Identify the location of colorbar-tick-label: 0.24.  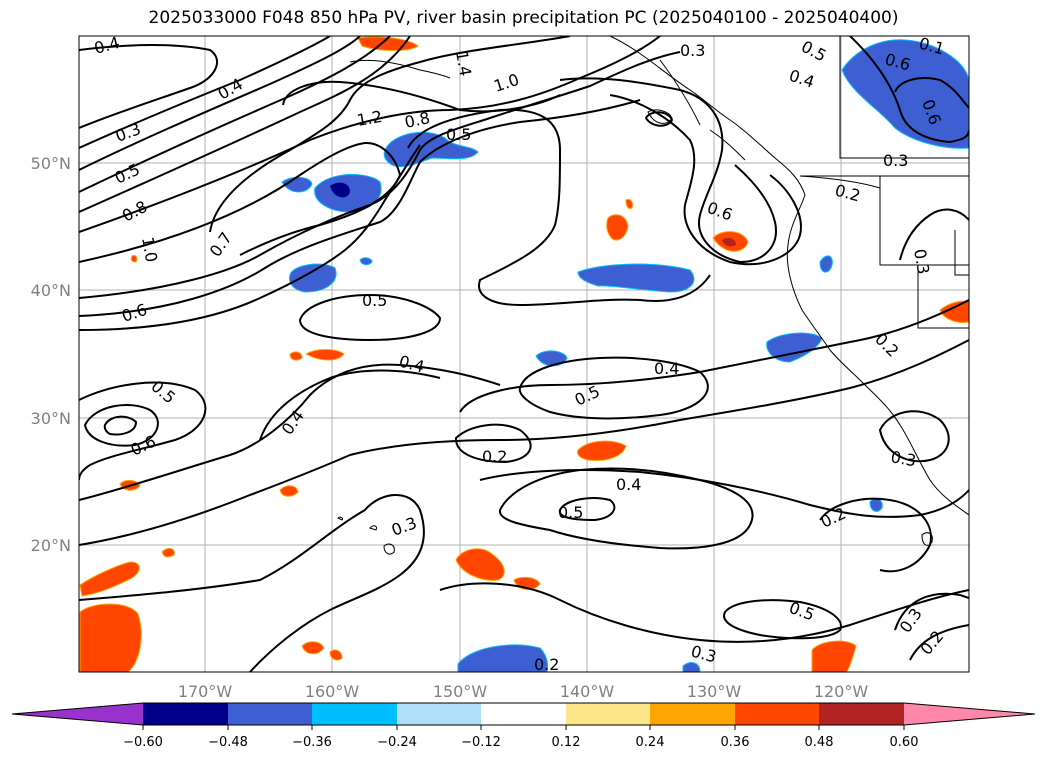
(650, 742).